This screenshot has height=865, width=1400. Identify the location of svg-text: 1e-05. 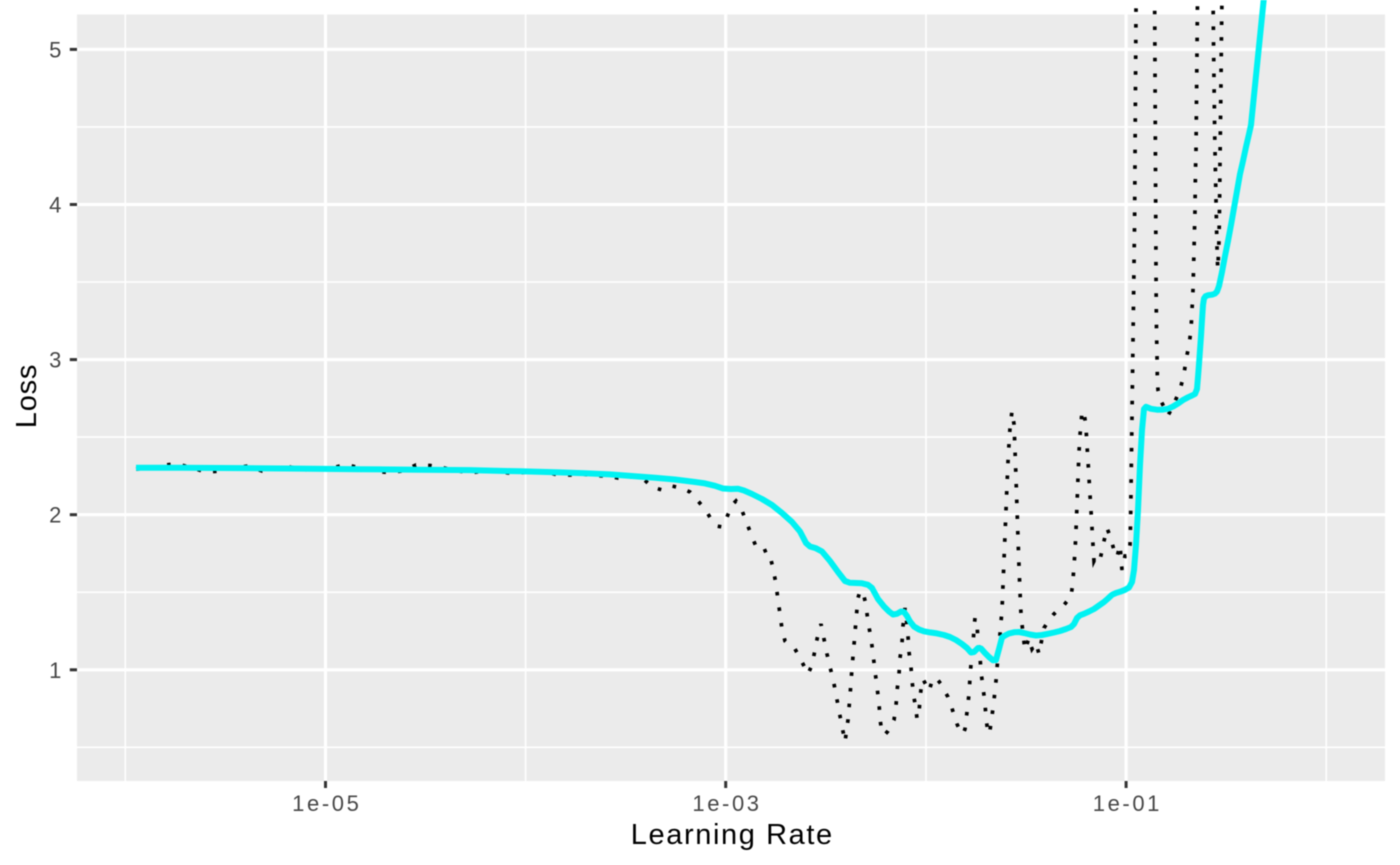
(326, 803).